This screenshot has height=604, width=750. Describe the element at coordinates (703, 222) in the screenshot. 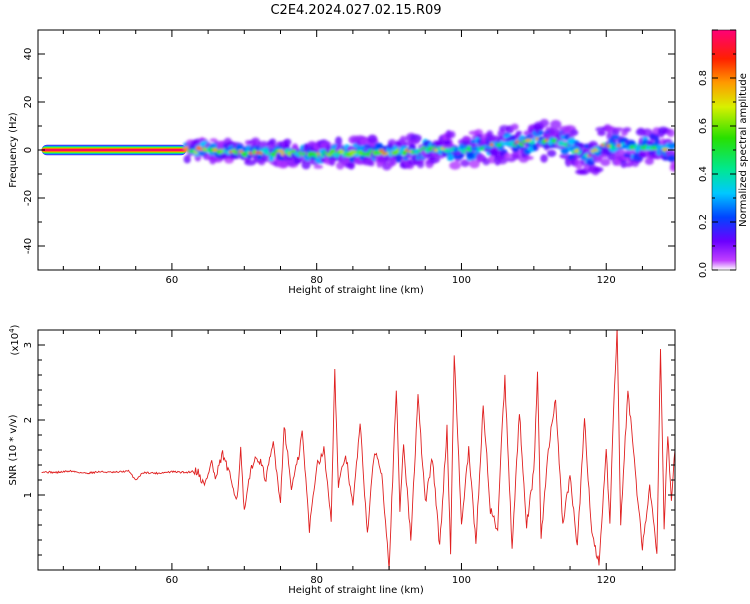

I see `colorbar-tick-label: 0.2` at that location.